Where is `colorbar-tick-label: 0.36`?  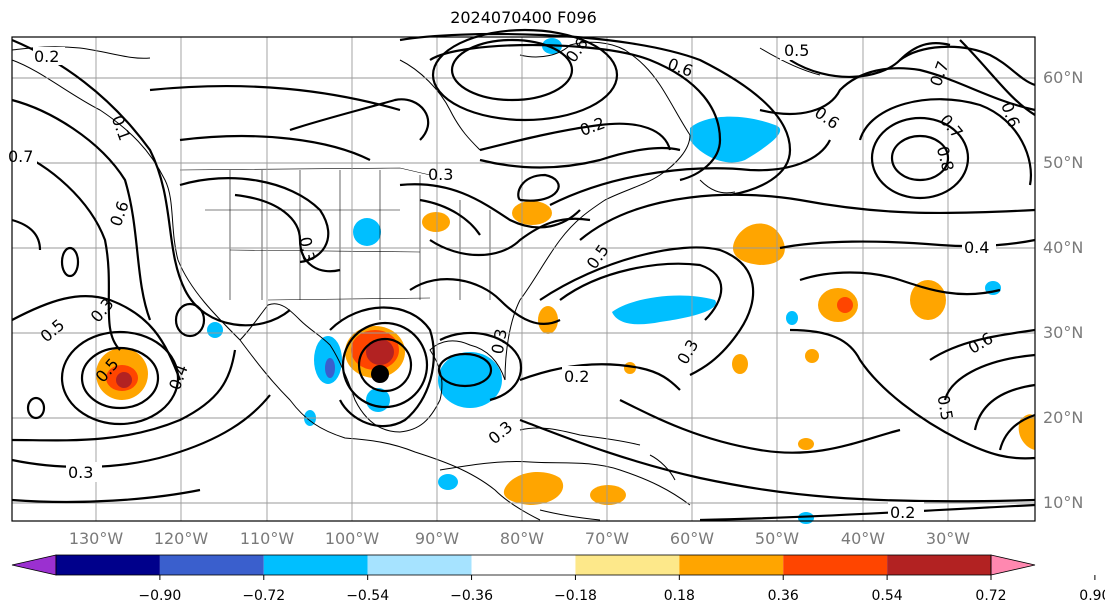
colorbar-tick-label: 0.36 is located at coordinates (783, 596).